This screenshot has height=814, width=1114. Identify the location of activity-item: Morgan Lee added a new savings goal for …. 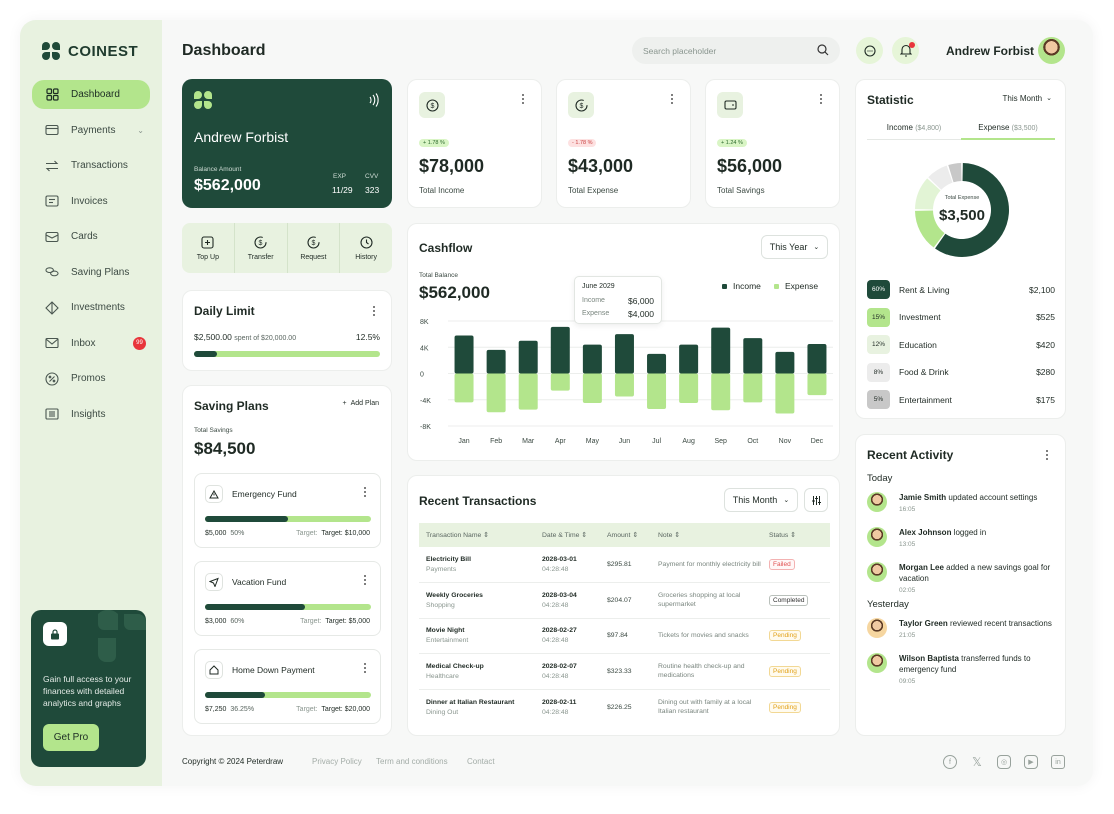
(962, 579).